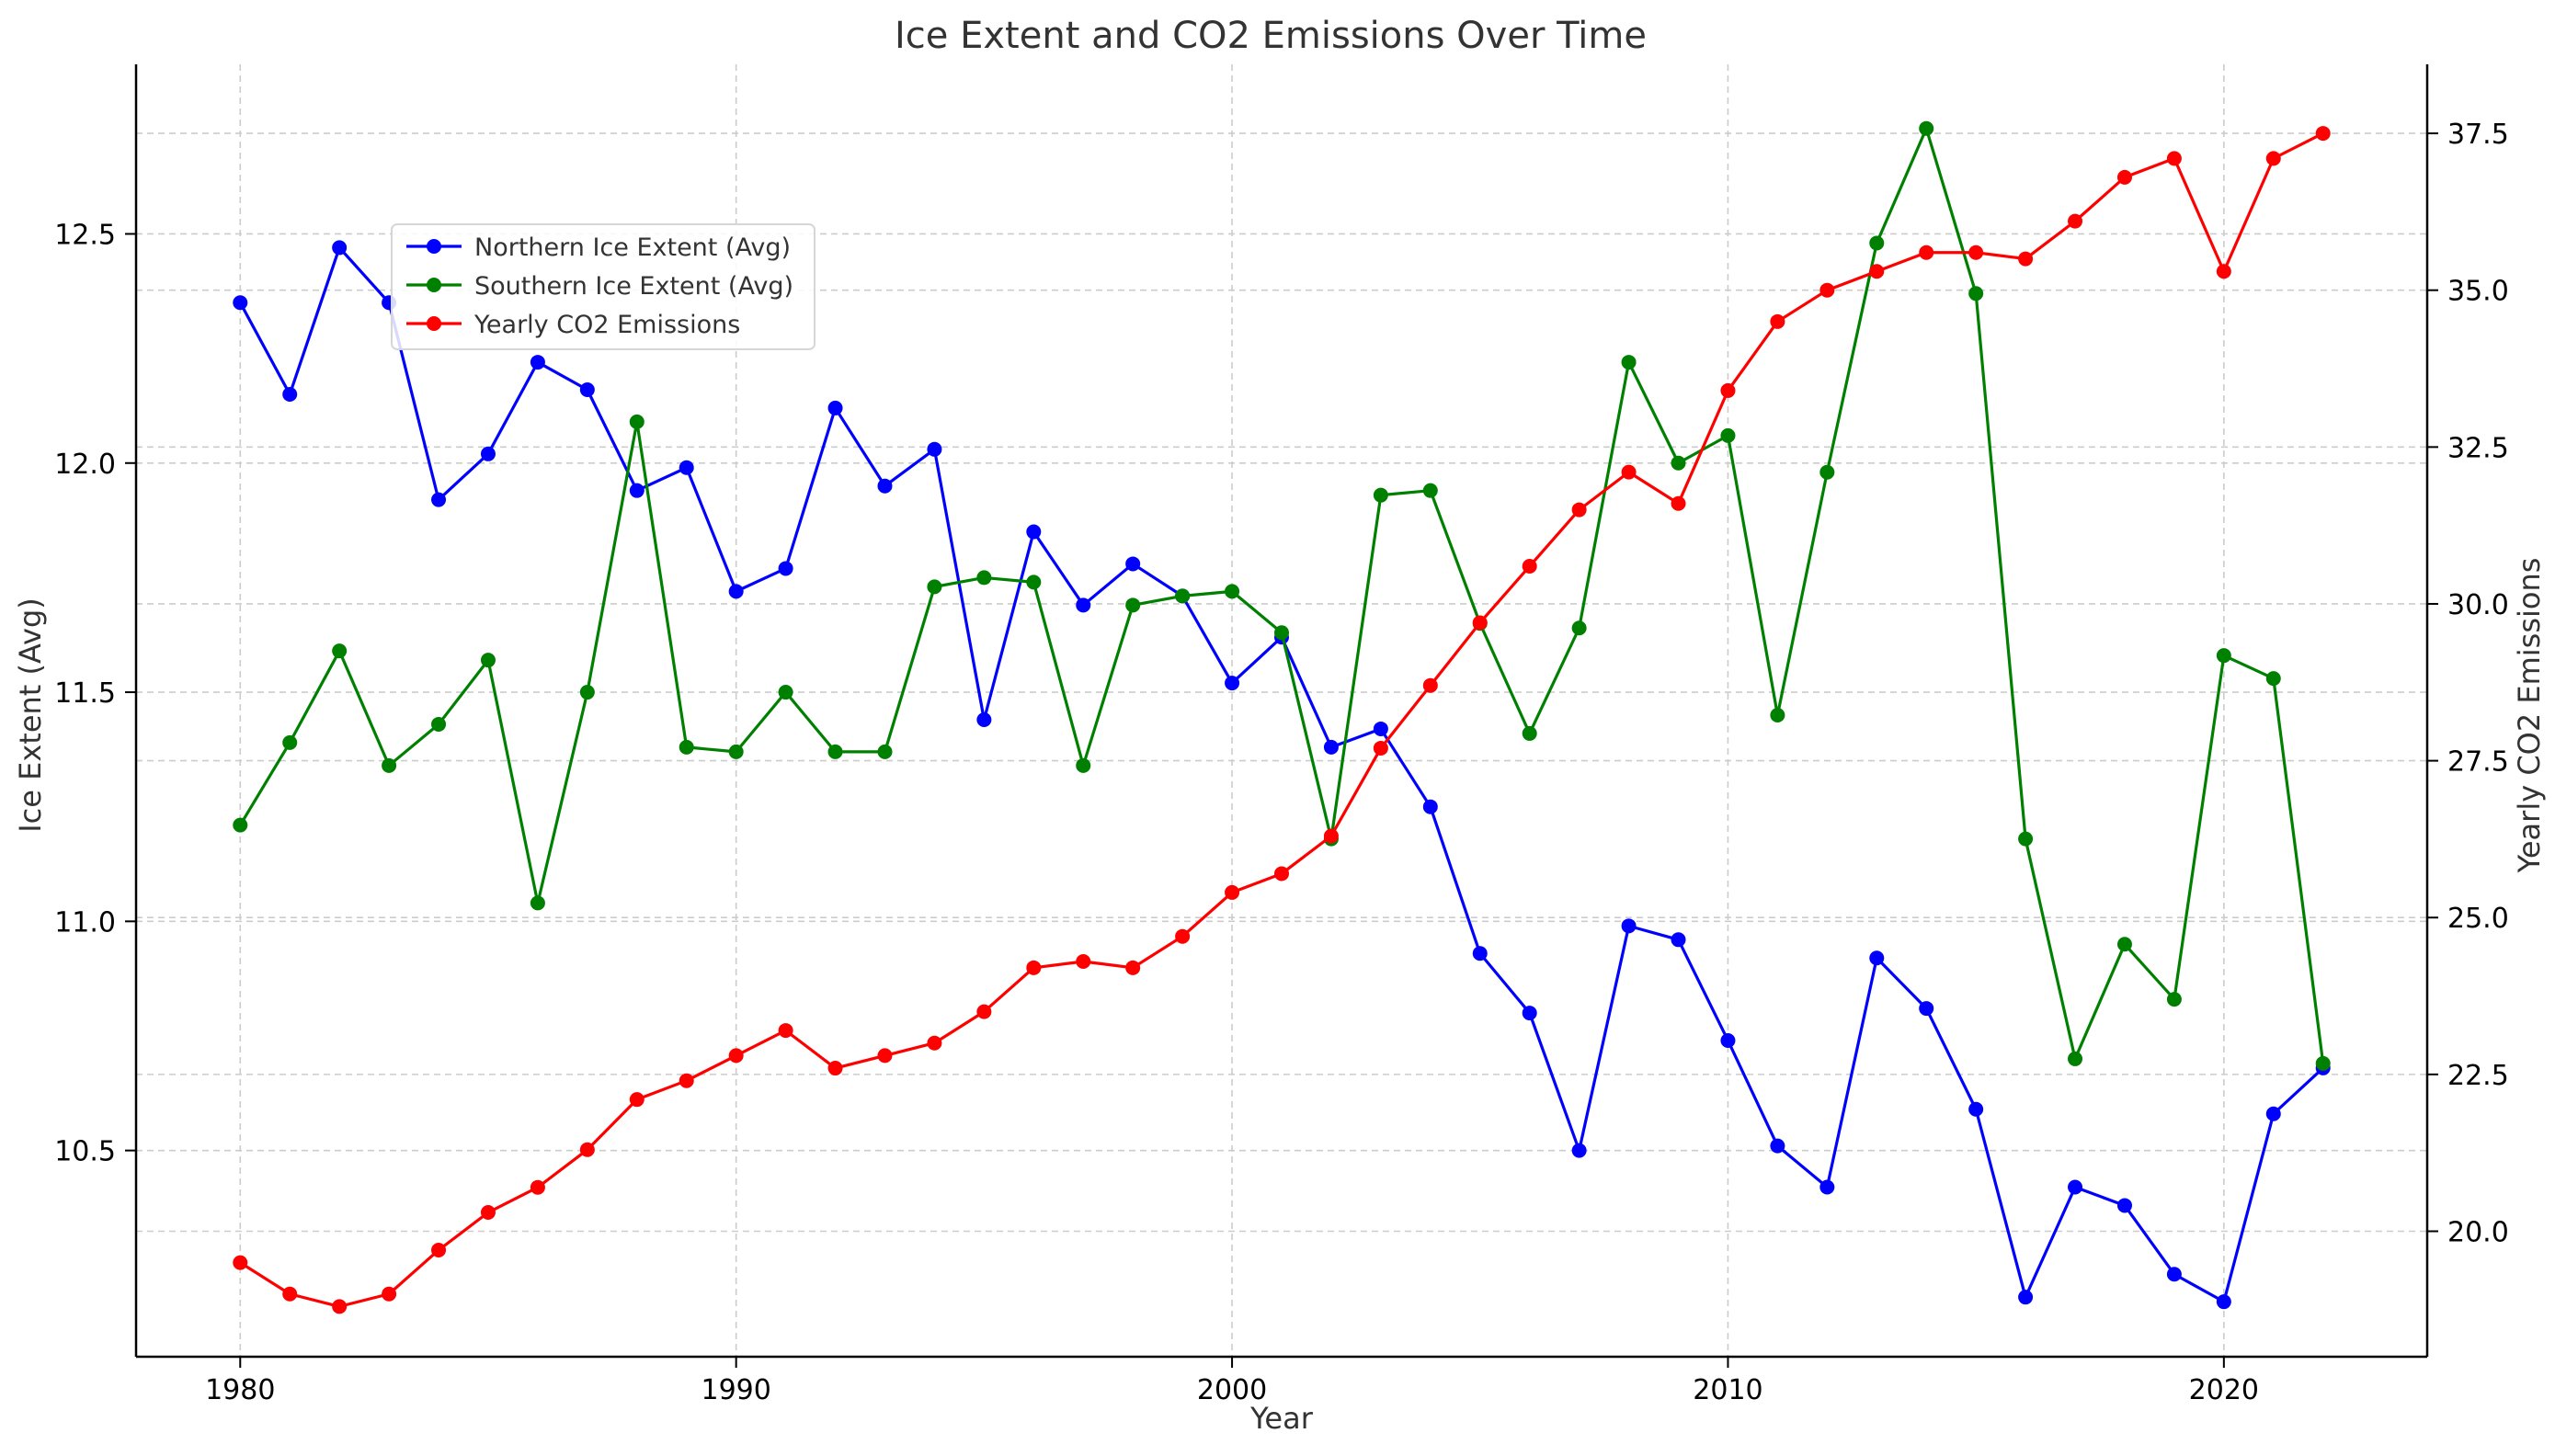  What do you see at coordinates (85, 922) in the screenshot?
I see `y-tick-label-left: 11.0` at bounding box center [85, 922].